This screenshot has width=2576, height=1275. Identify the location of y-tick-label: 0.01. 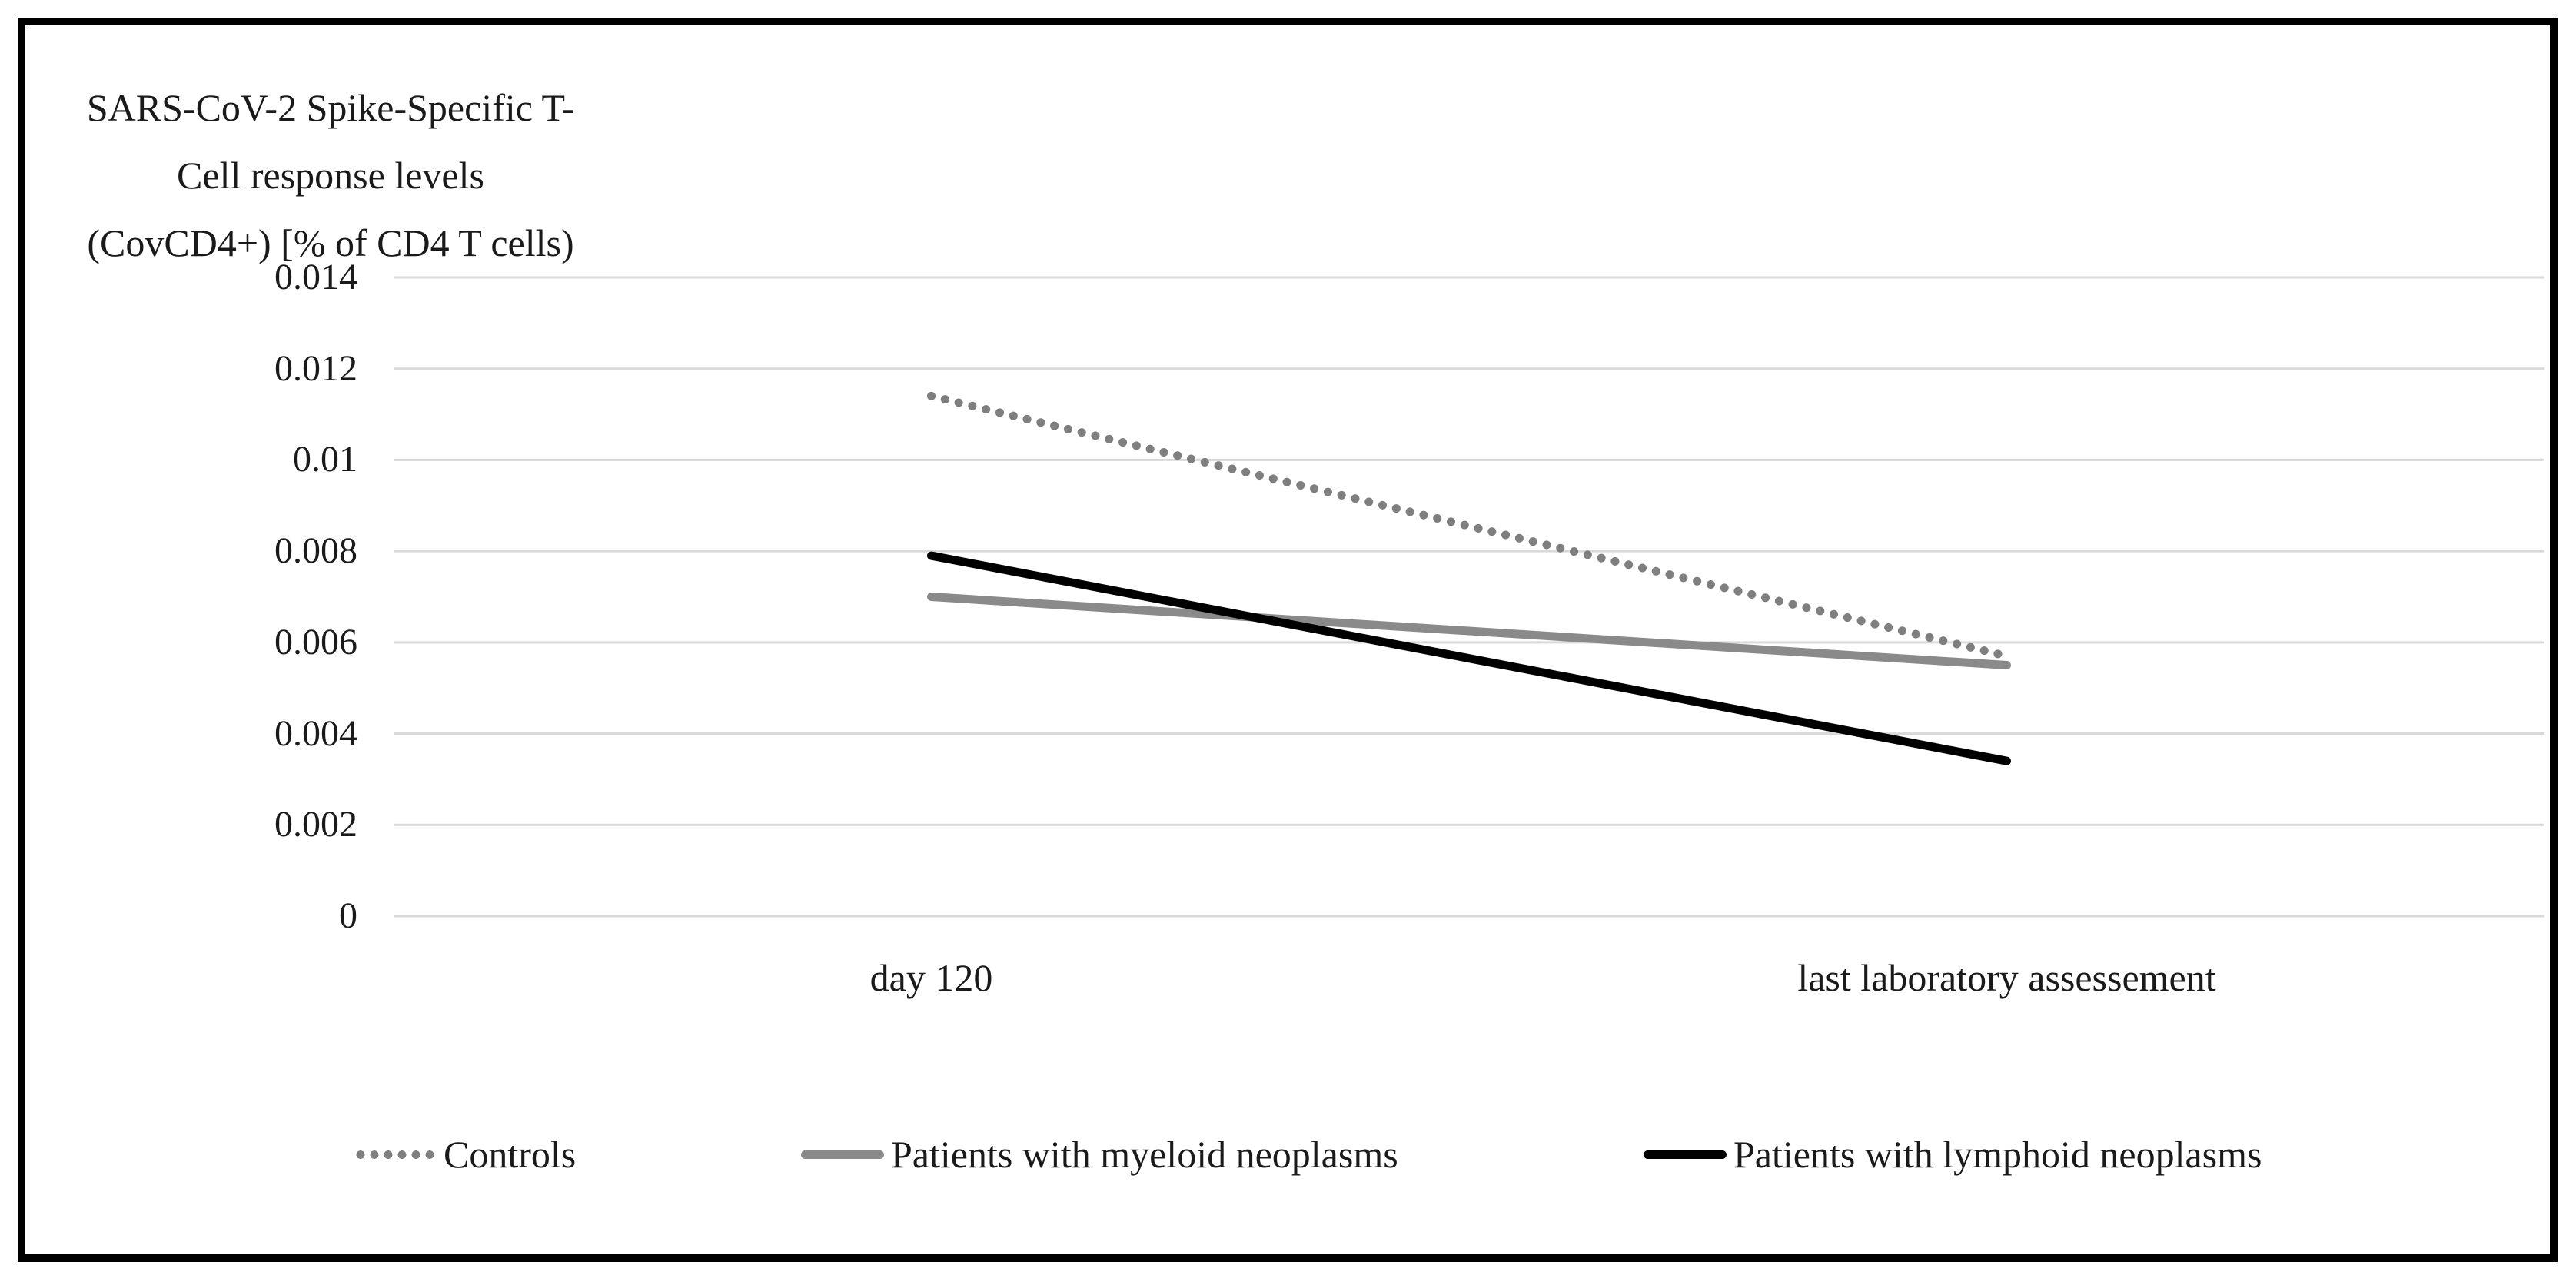
(325, 459).